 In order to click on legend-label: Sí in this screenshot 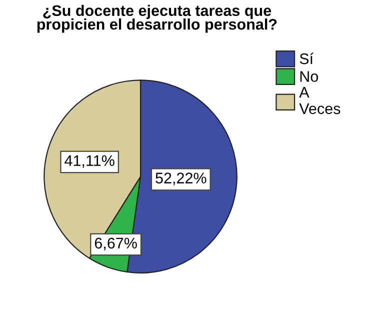, I will do `click(307, 58)`.